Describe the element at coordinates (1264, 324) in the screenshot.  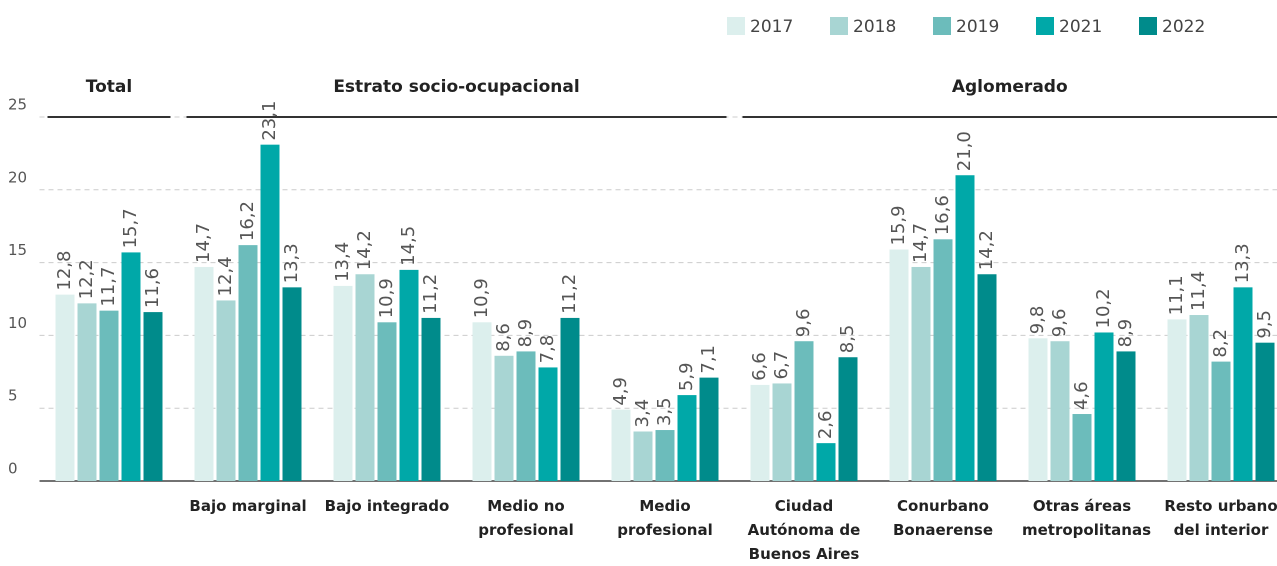
I see `data-label: 9,5` at that location.